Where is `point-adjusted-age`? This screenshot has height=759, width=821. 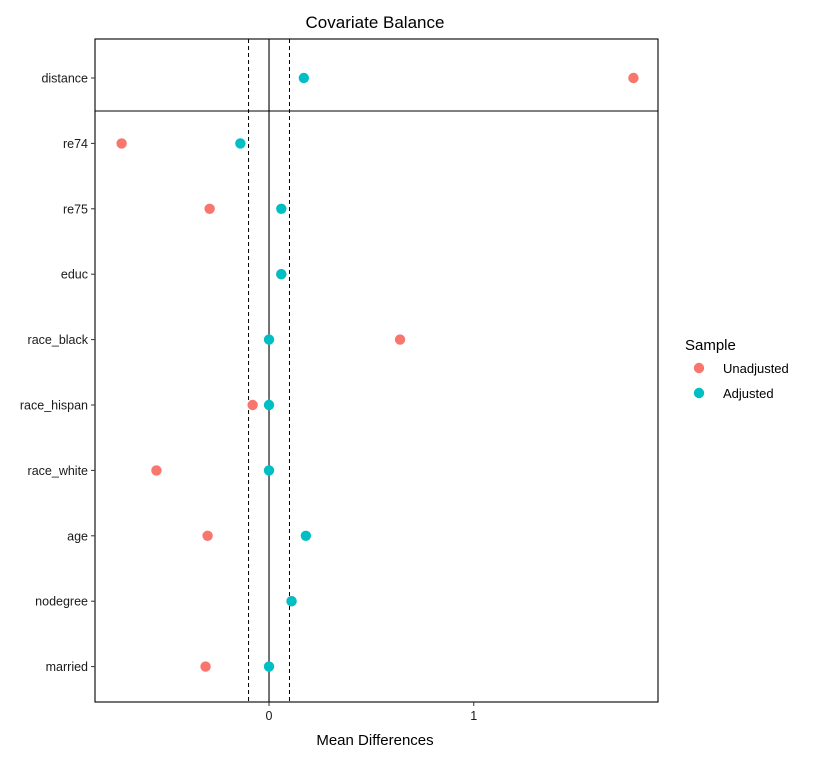 point-adjusted-age is located at coordinates (306, 535).